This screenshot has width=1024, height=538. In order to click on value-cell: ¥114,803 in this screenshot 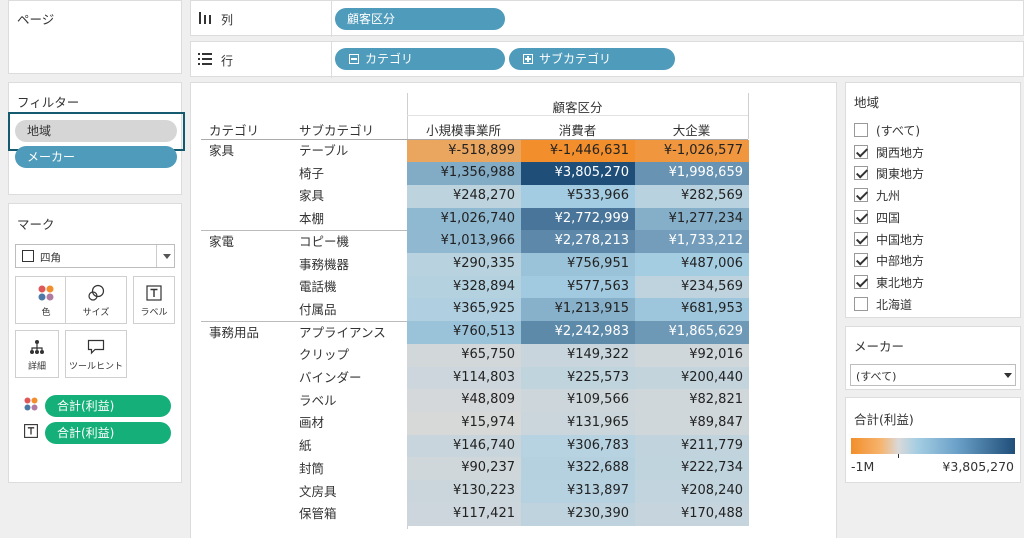, I will do `click(464, 378)`.